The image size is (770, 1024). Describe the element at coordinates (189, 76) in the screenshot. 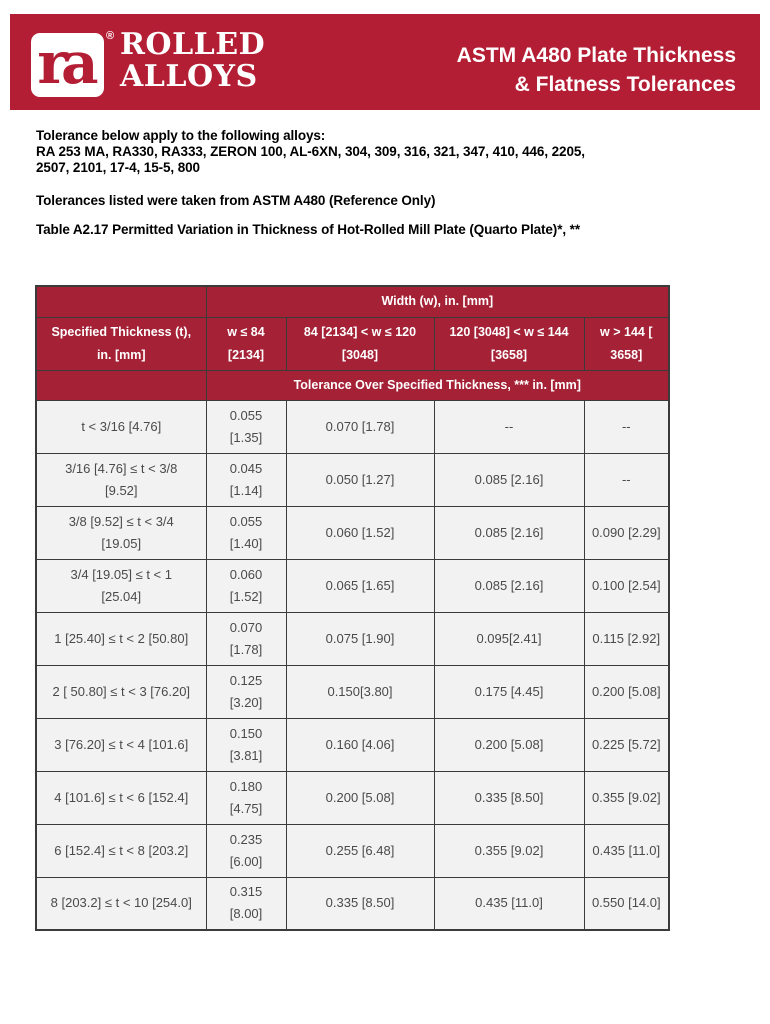

I see `brand-line-2: ALLOYS` at that location.